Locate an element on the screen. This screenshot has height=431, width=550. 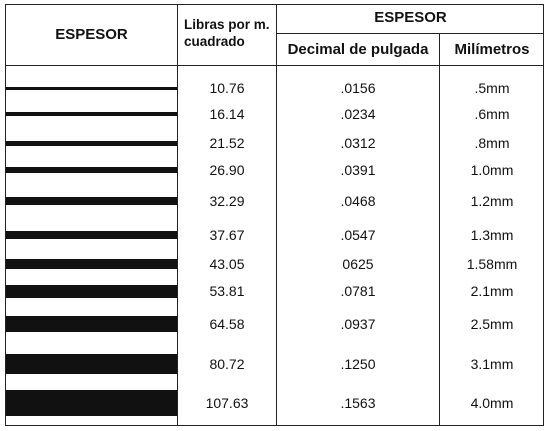
cell-decimal: .0468 is located at coordinates (358, 201).